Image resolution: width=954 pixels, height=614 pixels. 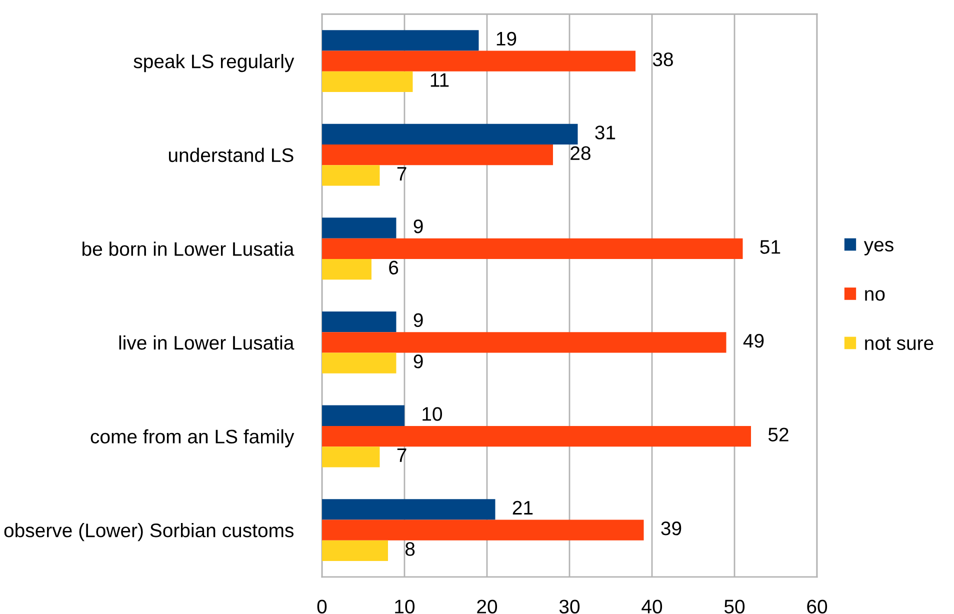 I want to click on data-label: 39, so click(x=671, y=529).